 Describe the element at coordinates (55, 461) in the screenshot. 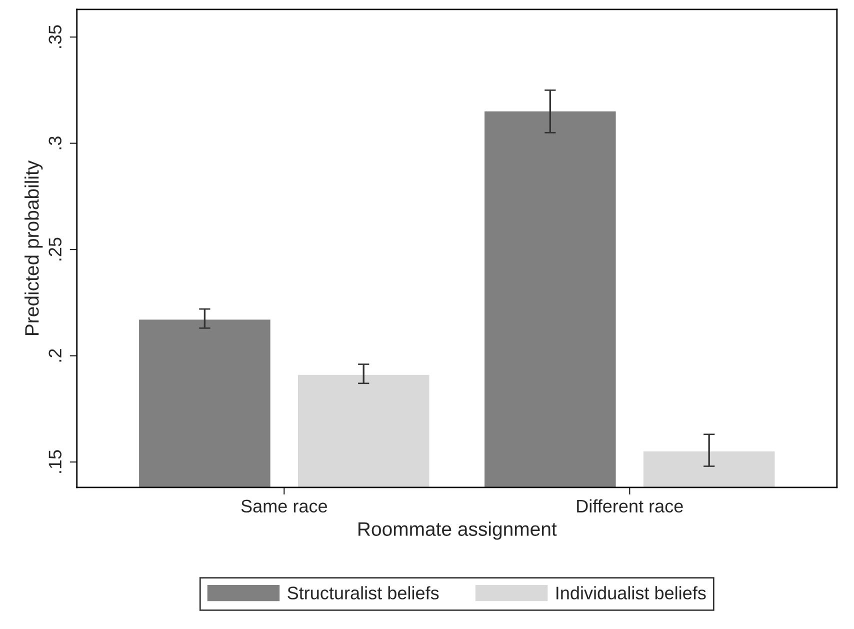

I see `y-tick-label: .15` at that location.